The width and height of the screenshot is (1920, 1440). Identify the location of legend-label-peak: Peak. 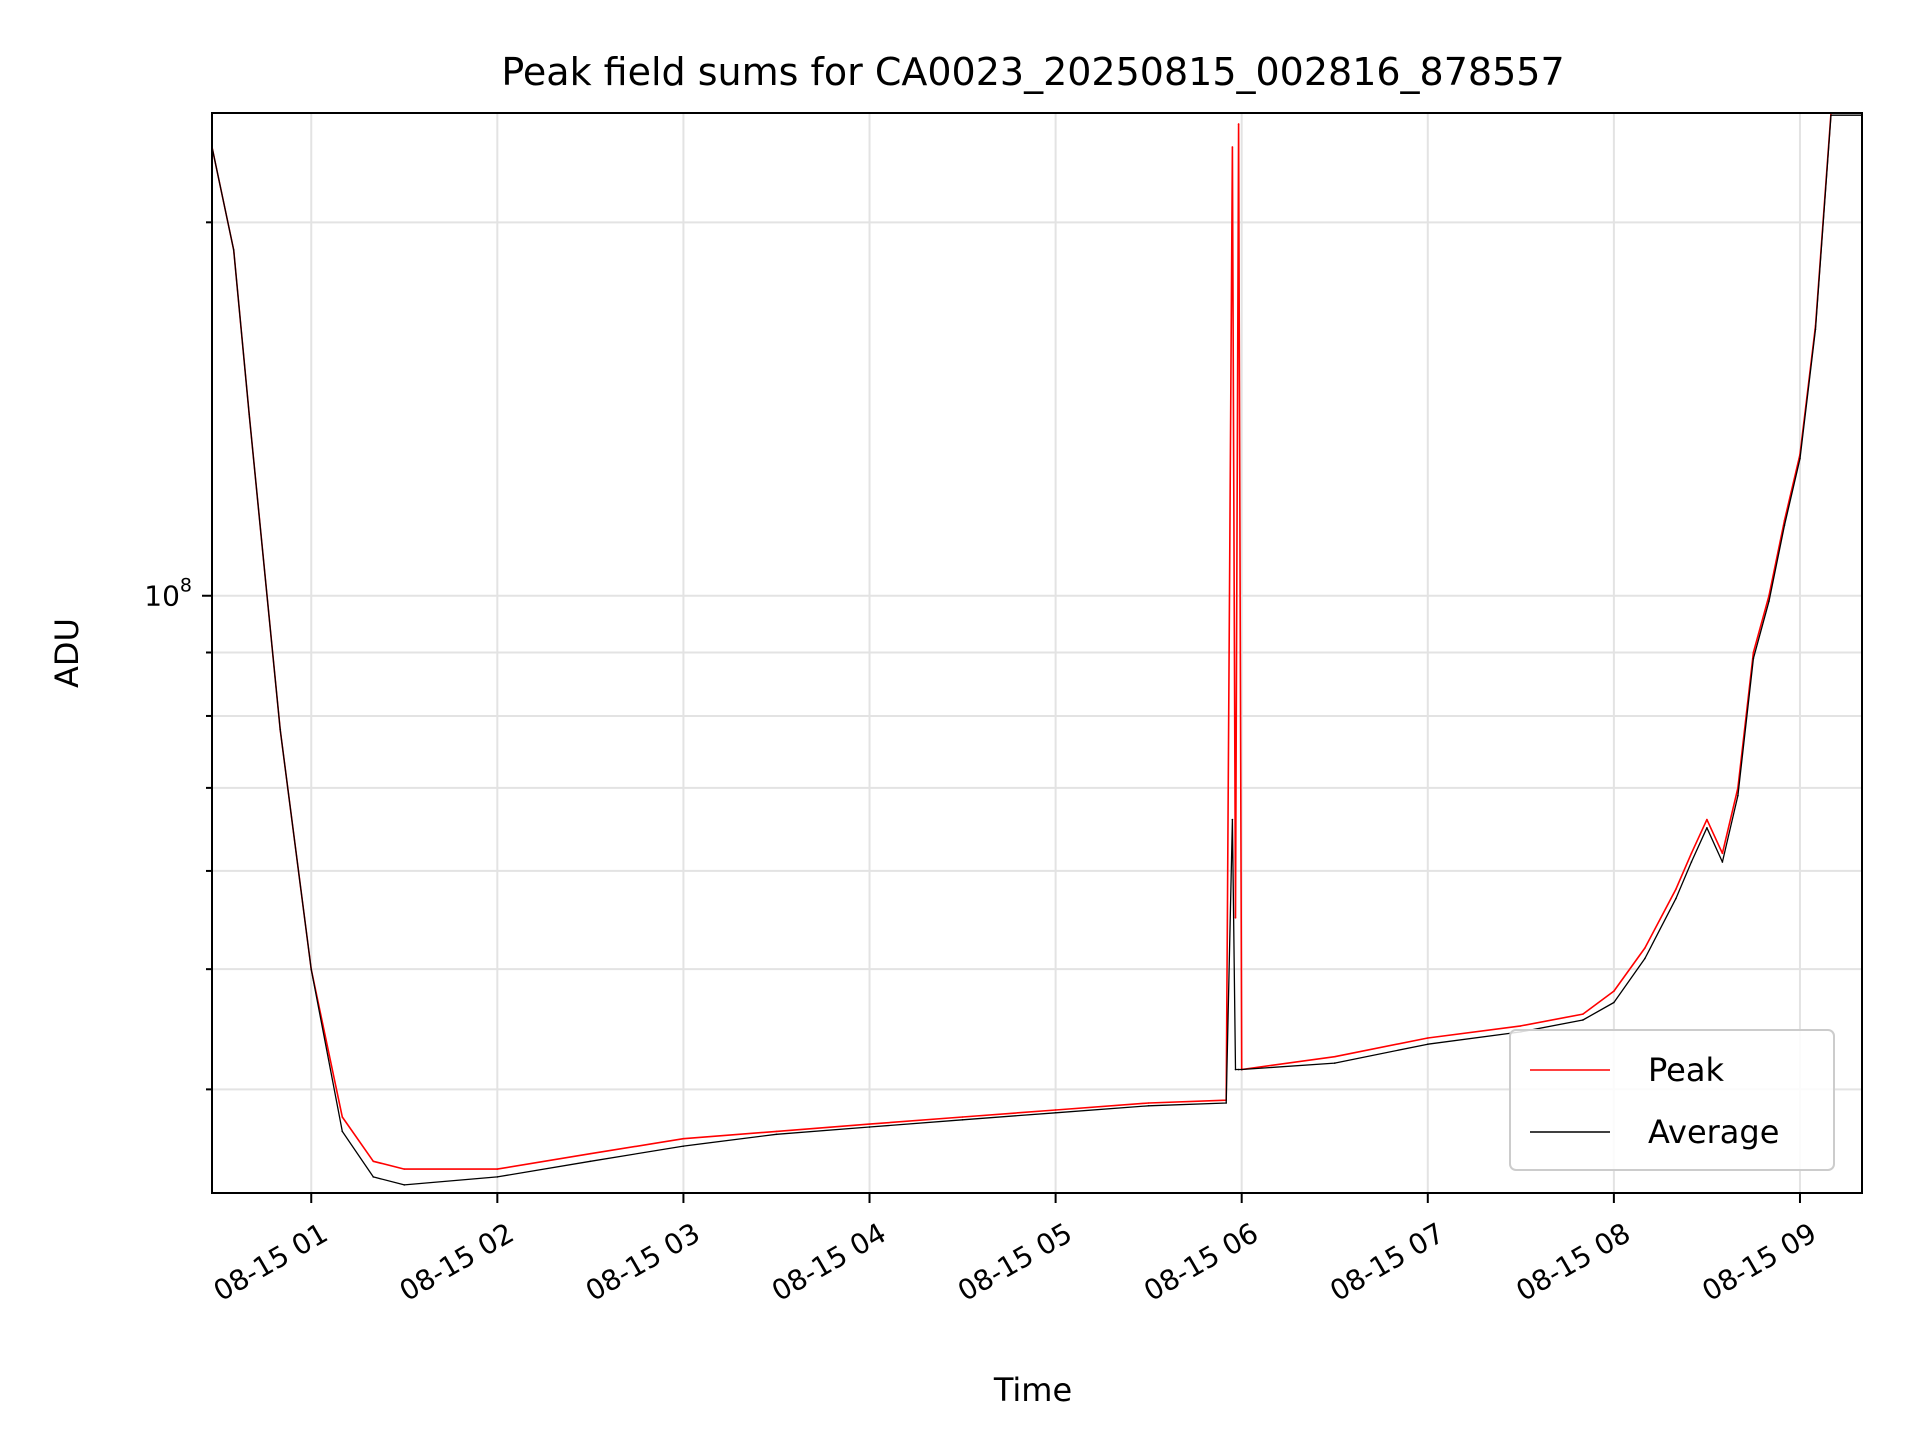
(1686, 1070).